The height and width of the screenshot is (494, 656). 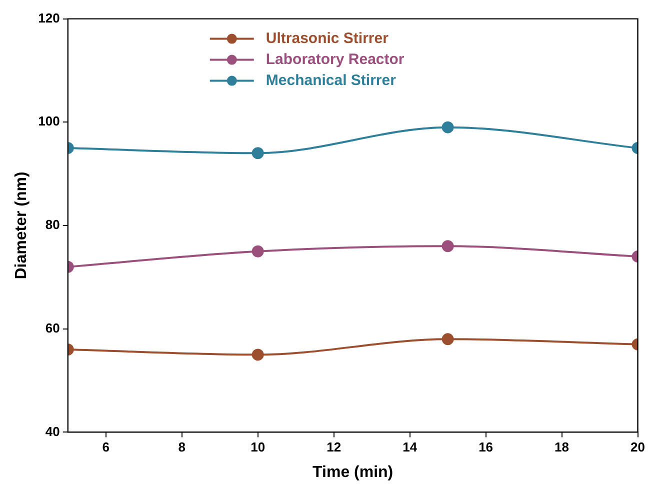 I want to click on x-tick-label: 12, so click(x=334, y=447).